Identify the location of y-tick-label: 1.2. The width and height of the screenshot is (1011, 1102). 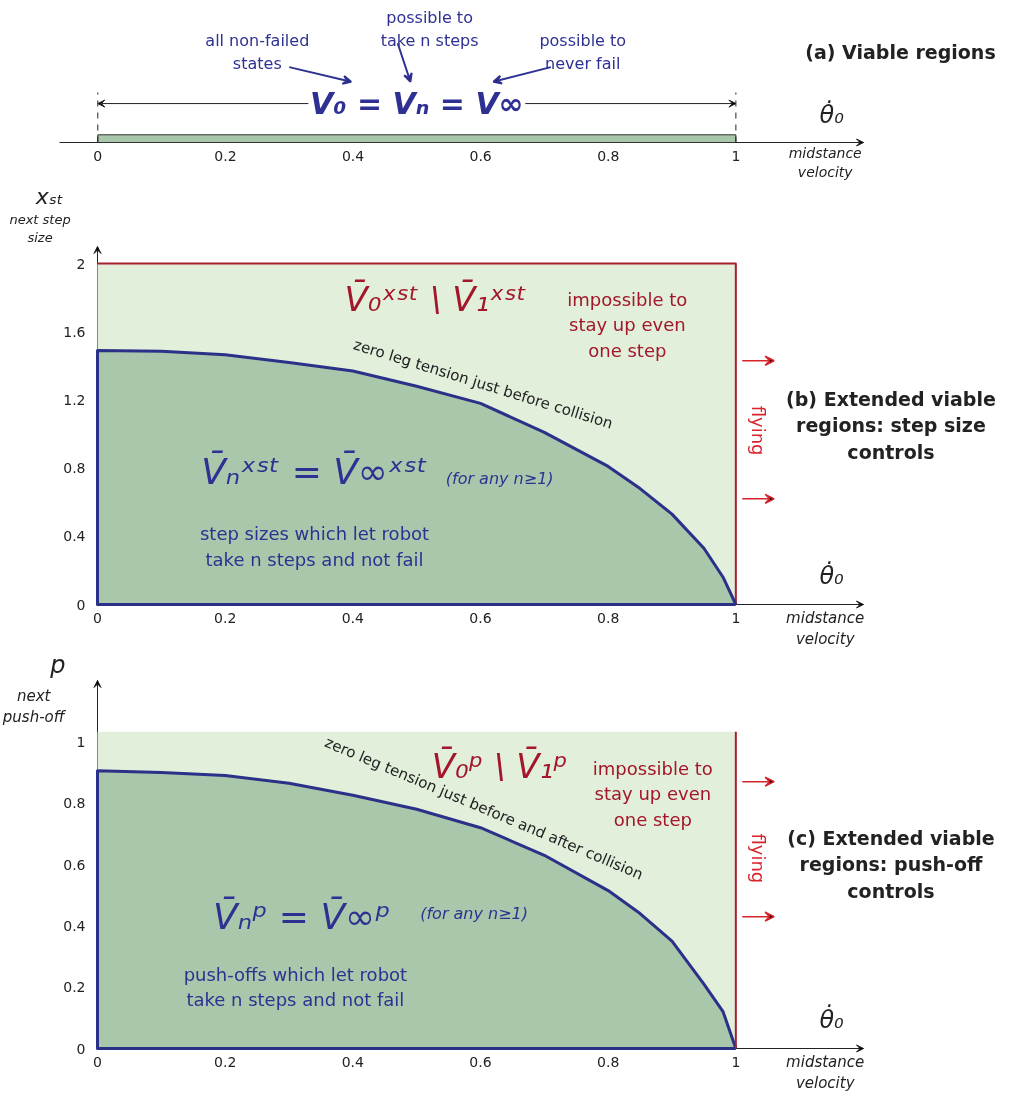
(74, 399).